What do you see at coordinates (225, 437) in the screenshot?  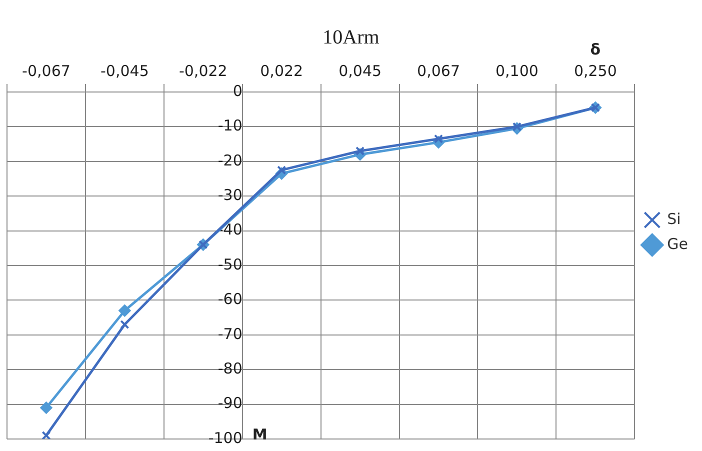 I see `y-tick-label: -100` at bounding box center [225, 437].